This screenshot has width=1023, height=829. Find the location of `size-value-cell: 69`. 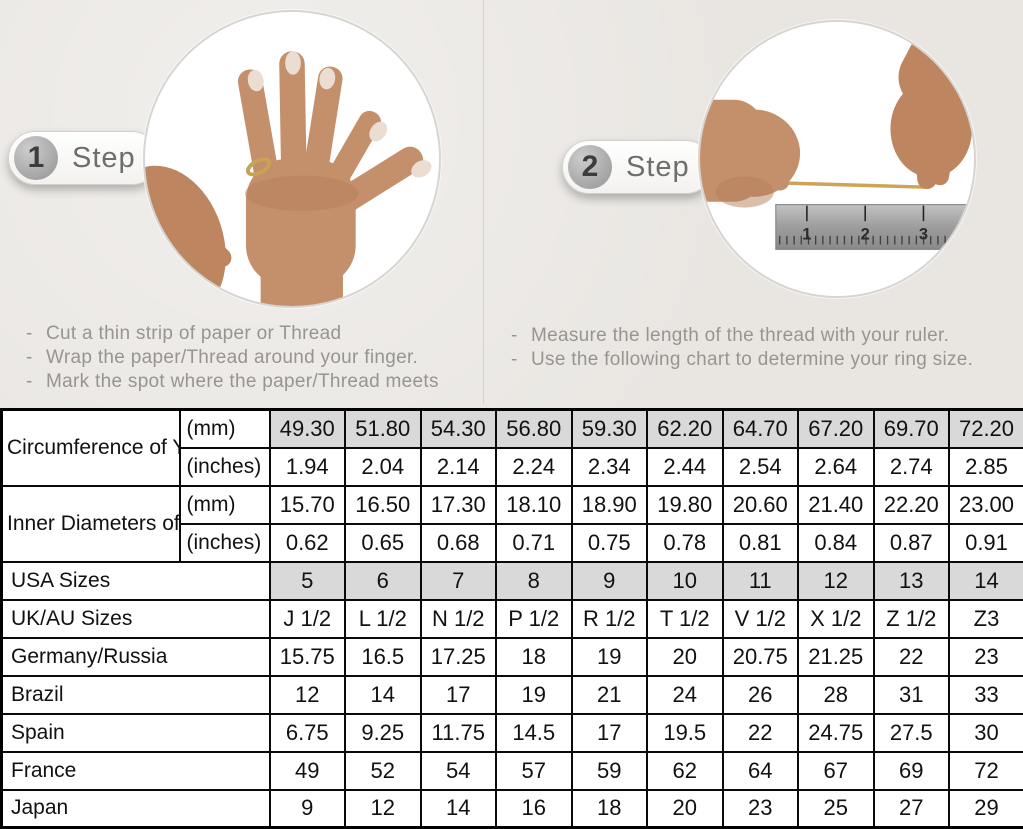

size-value-cell: 69 is located at coordinates (912, 771).